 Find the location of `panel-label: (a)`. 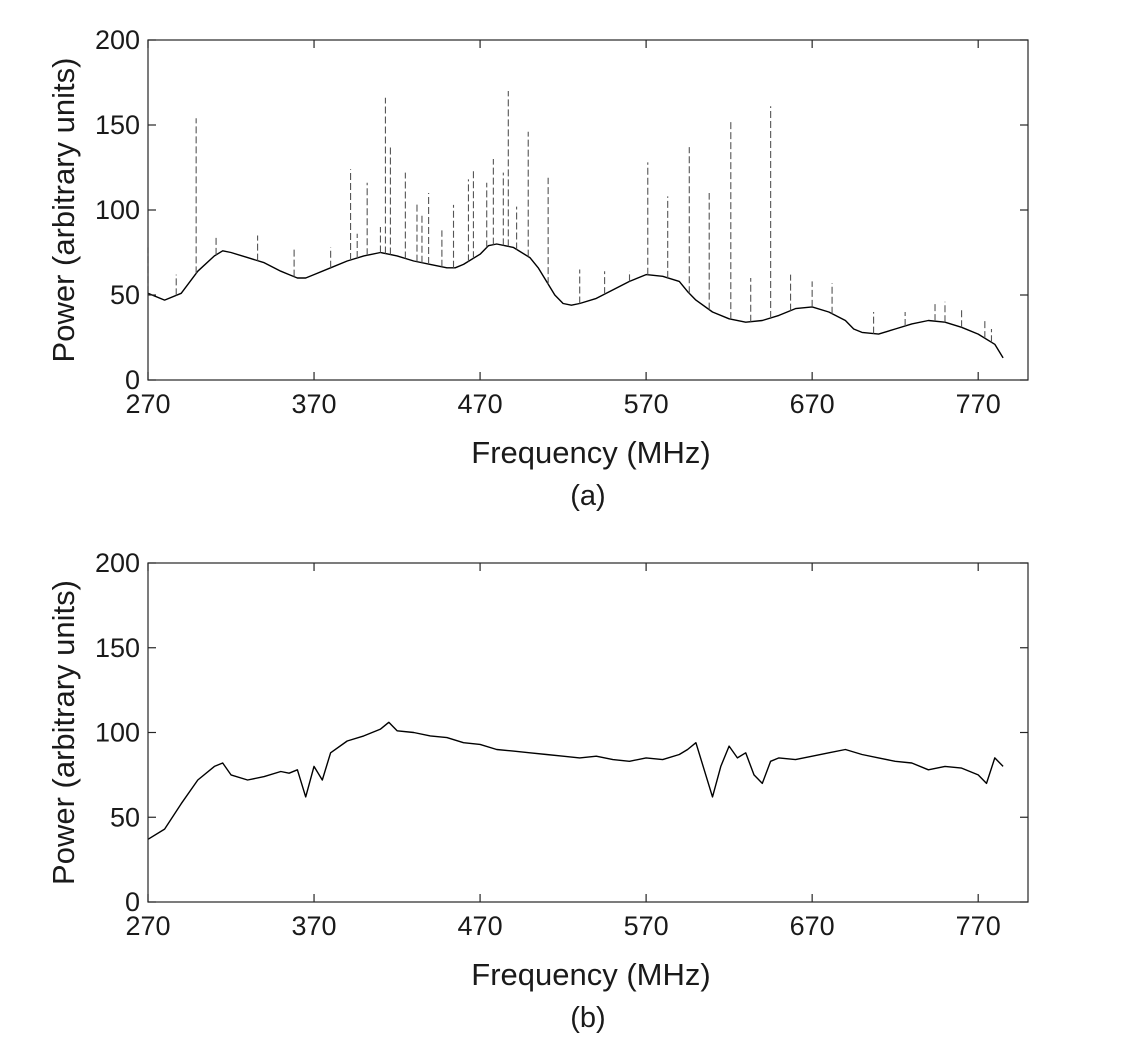

panel-label: (a) is located at coordinates (587, 496).